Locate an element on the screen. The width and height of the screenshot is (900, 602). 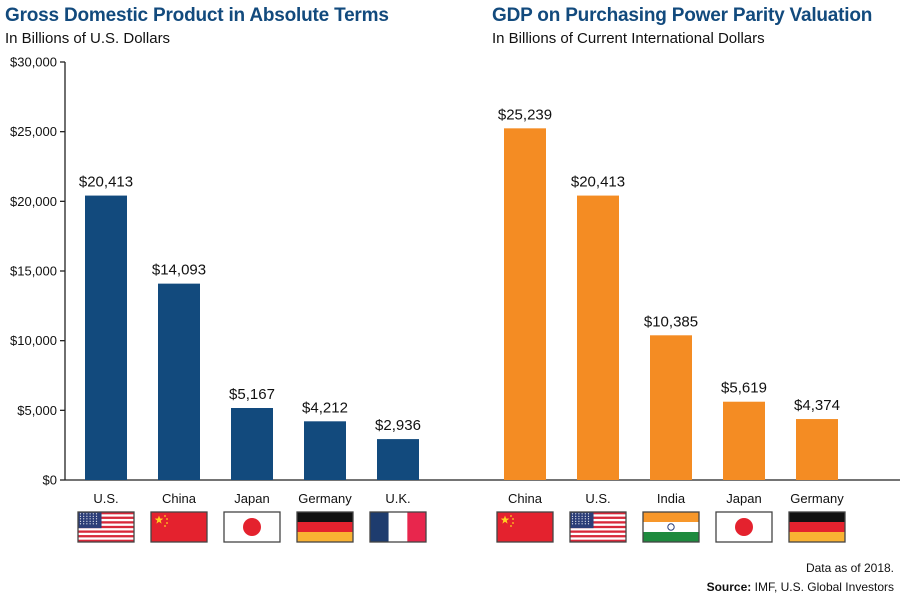
left-chart-subtitle: In Billions of U.S. Dollars is located at coordinates (88, 38).